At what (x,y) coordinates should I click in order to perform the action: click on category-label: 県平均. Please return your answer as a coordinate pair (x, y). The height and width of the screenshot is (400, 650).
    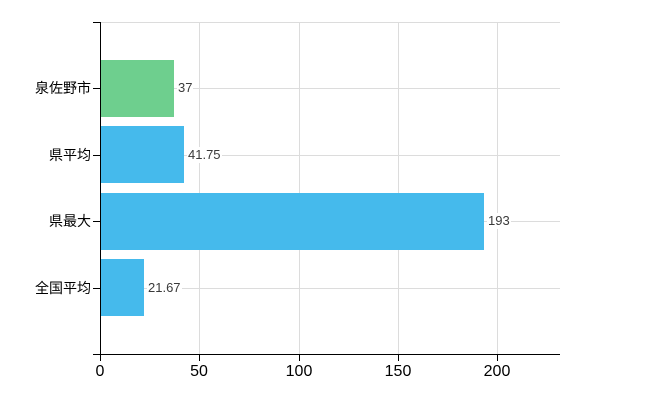
    Looking at the image, I should click on (70, 155).